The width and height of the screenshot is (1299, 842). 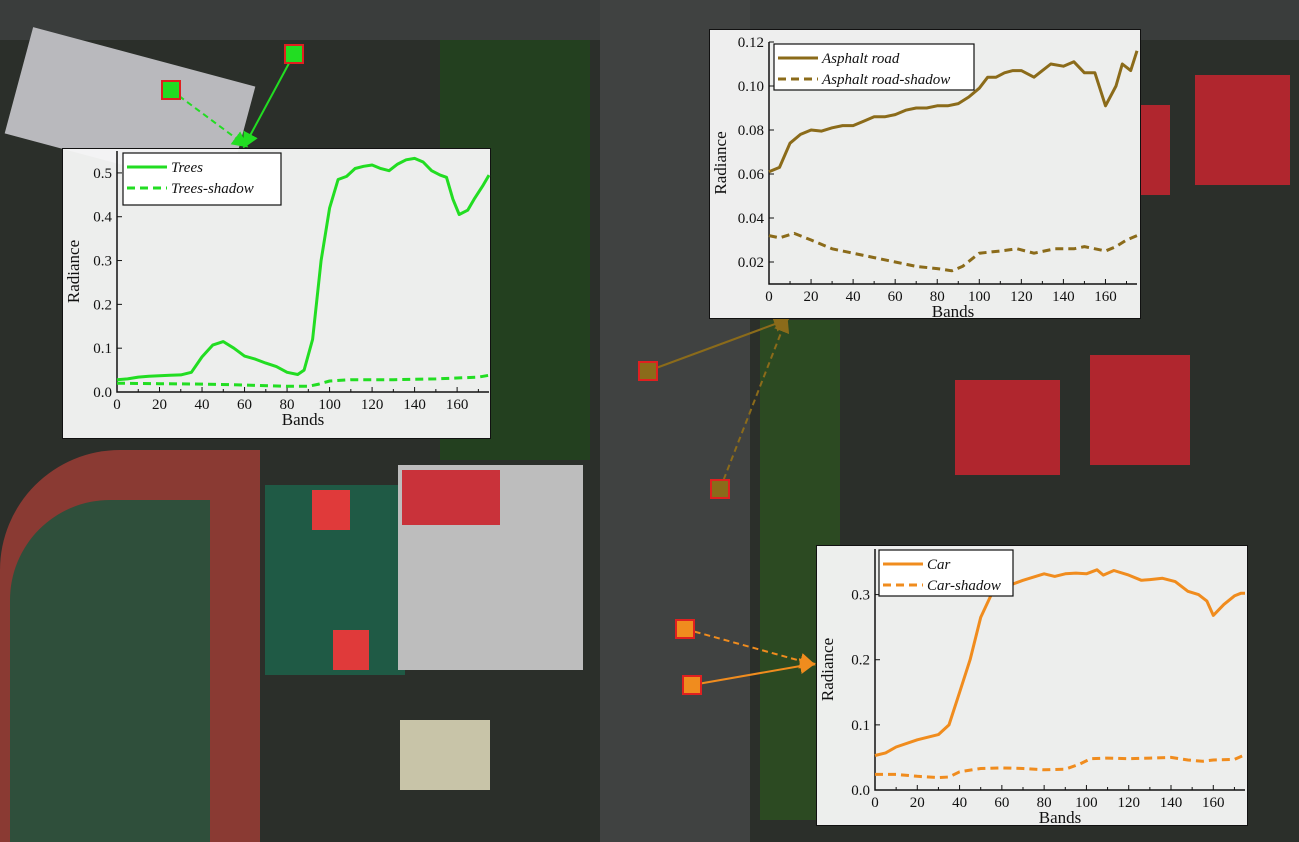 What do you see at coordinates (1059, 662) in the screenshot?
I see `series-line-car` at bounding box center [1059, 662].